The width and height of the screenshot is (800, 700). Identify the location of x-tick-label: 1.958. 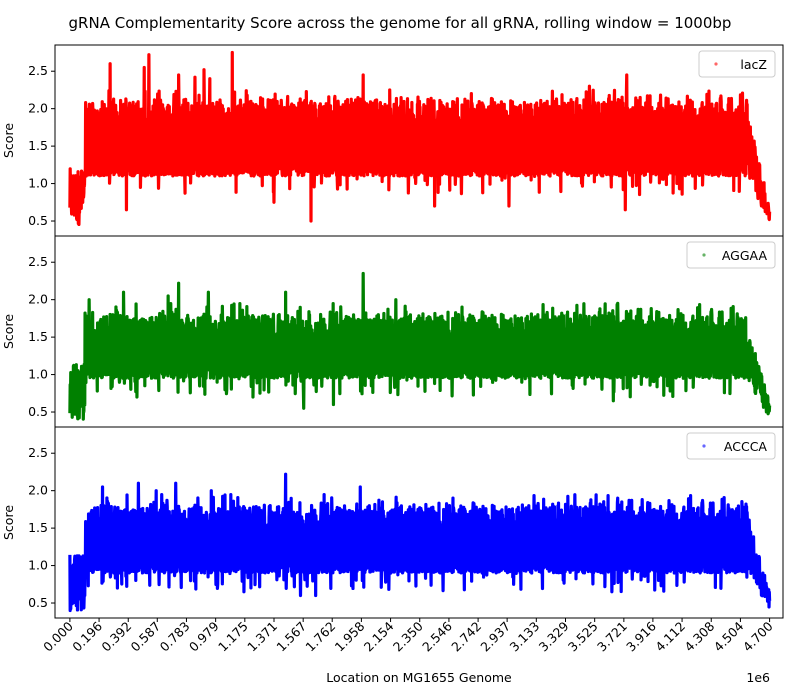
(350, 636).